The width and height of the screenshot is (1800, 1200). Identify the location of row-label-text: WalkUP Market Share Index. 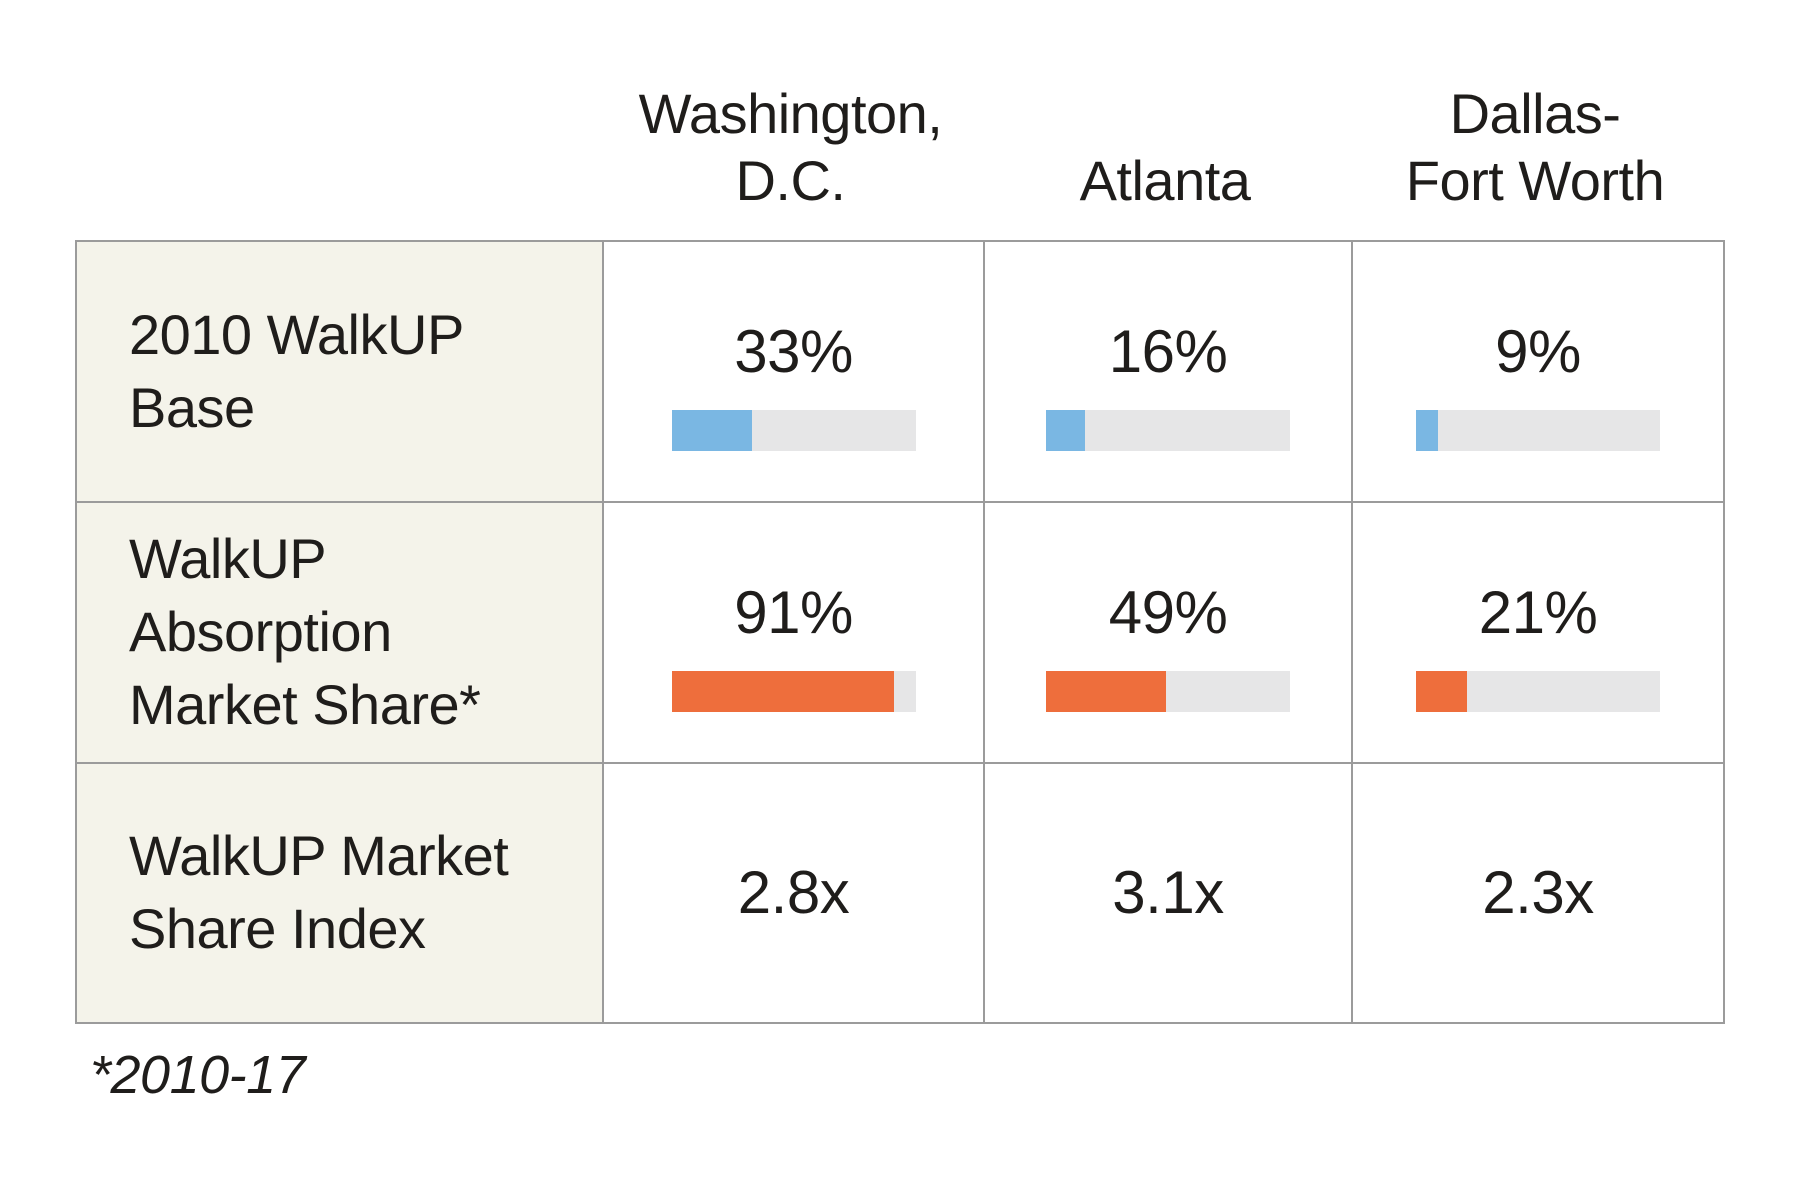
(319, 892).